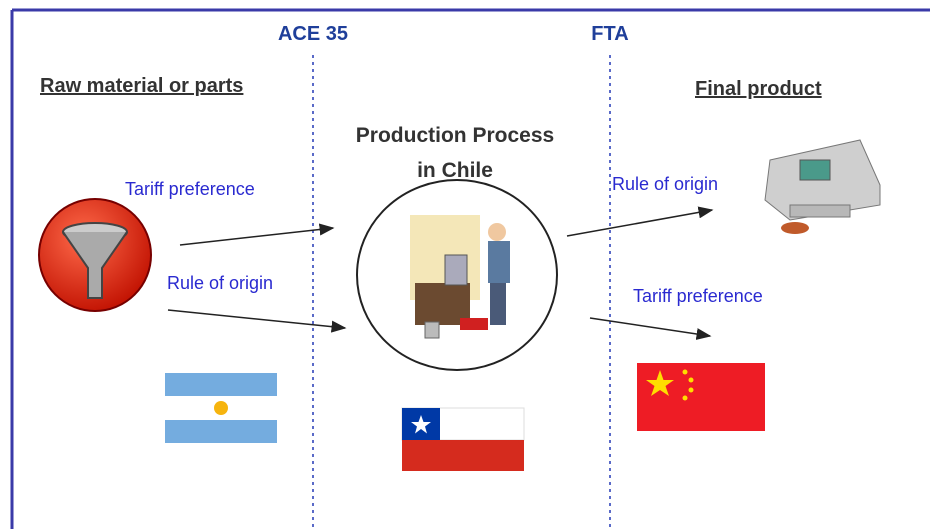 This screenshot has width=930, height=529. Describe the element at coordinates (313, 34) in the screenshot. I see `agreement-label: ACE 35` at that location.